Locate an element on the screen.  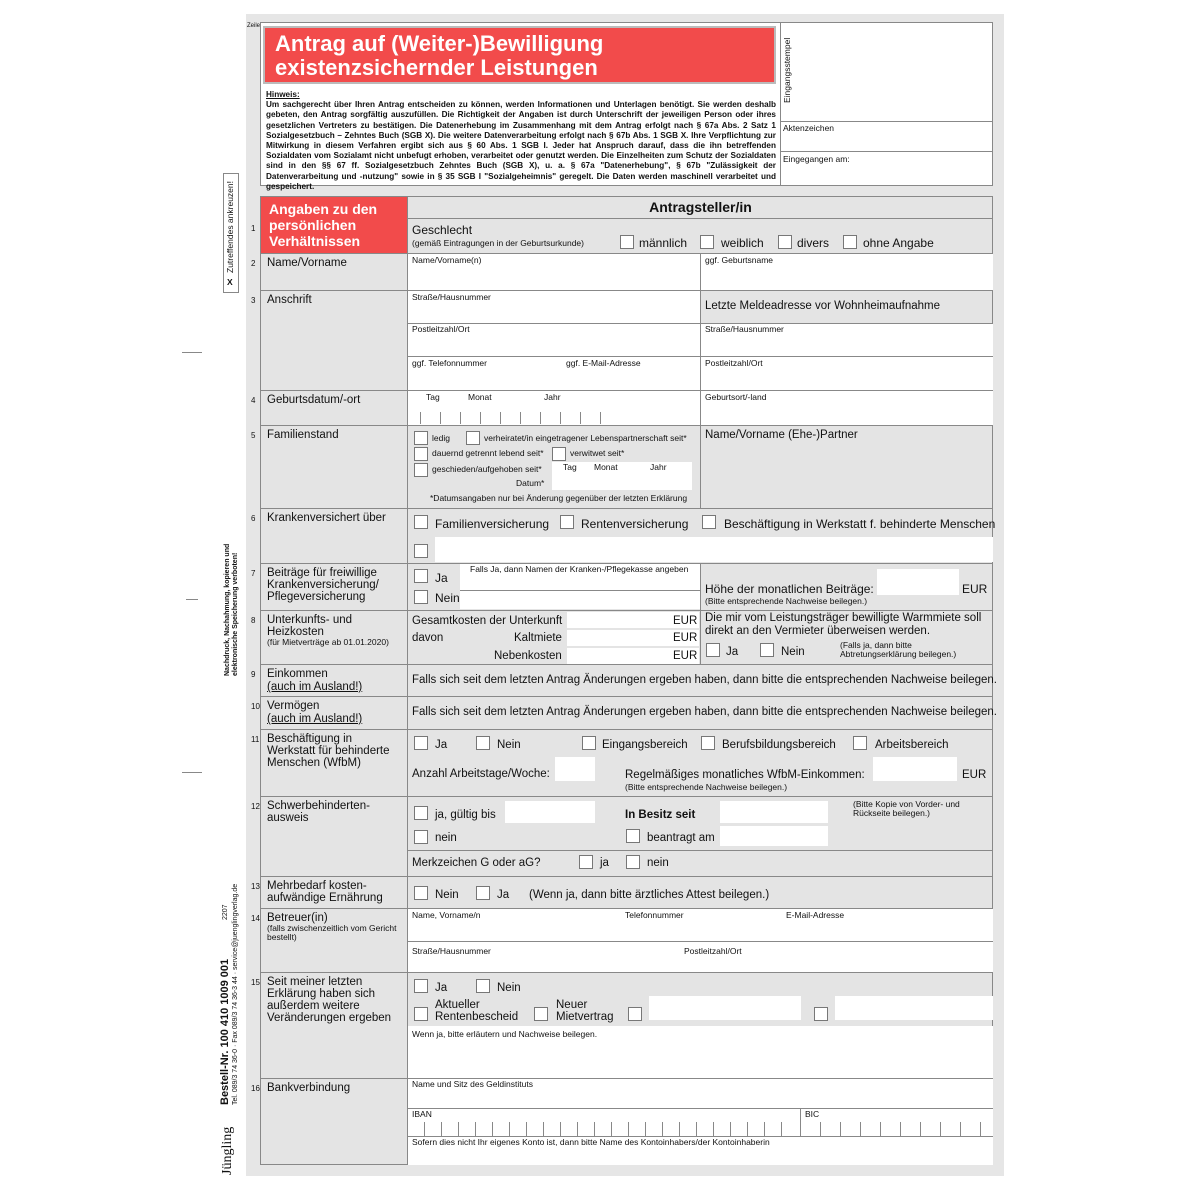
row-label-r14: Betreuer(in) is located at coordinates (297, 918).